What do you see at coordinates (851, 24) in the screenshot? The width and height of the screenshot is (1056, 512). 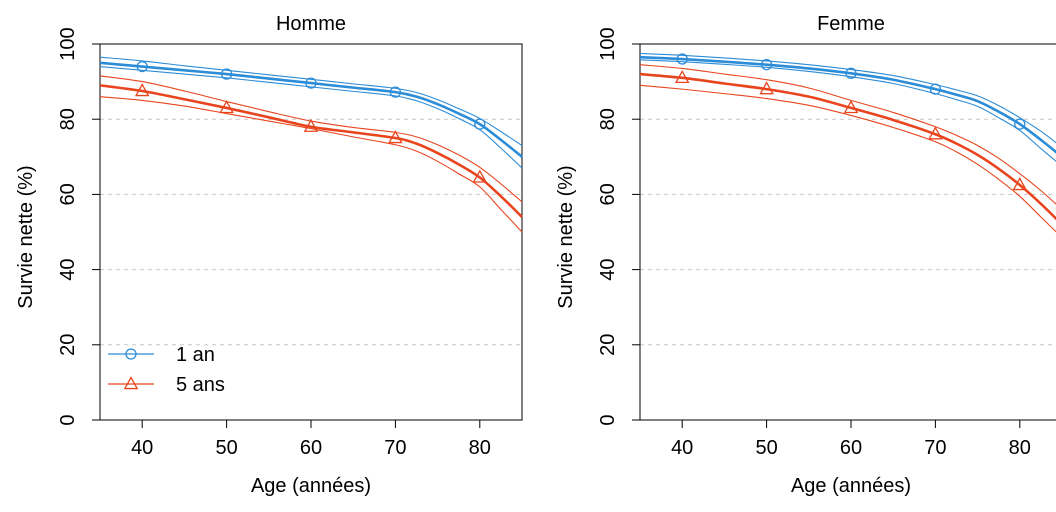 I see `panel-title: Femme` at bounding box center [851, 24].